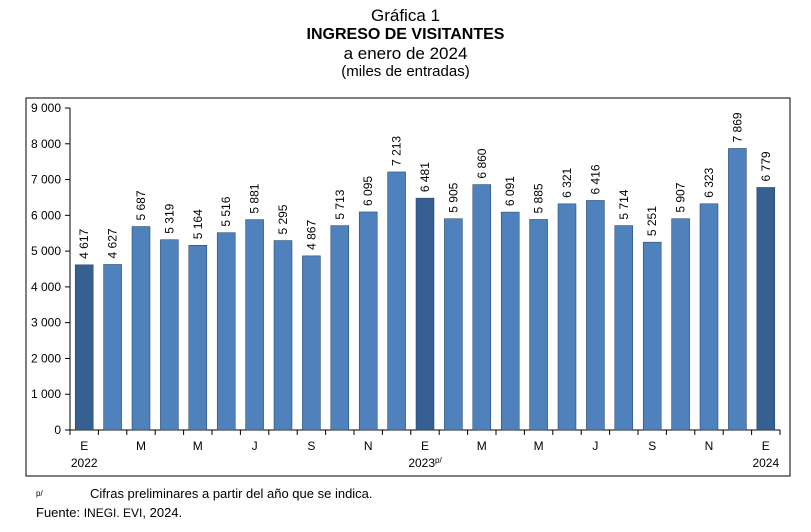 Image resolution: width=811 pixels, height=532 pixels. I want to click on bar-value-label: 4 867, so click(311, 235).